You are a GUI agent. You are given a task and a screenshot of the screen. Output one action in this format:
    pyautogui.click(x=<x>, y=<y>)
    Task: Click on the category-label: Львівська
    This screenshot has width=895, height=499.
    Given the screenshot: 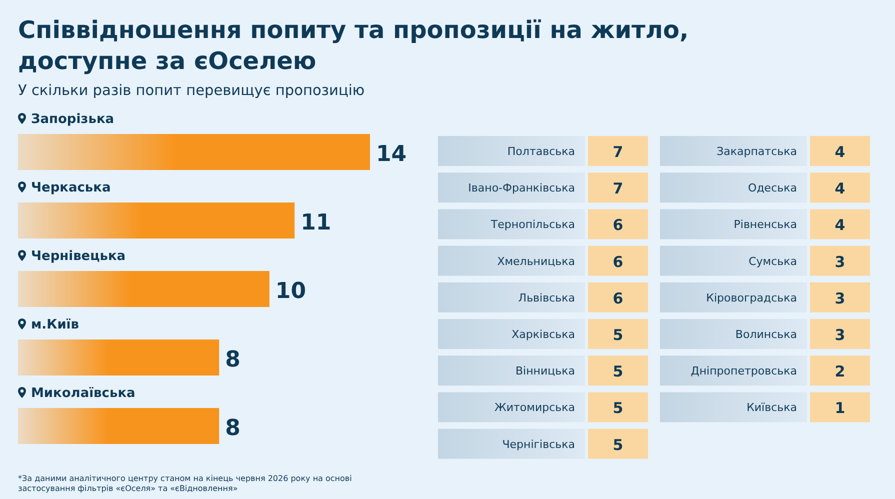 What is the action you would take?
    pyautogui.click(x=546, y=297)
    